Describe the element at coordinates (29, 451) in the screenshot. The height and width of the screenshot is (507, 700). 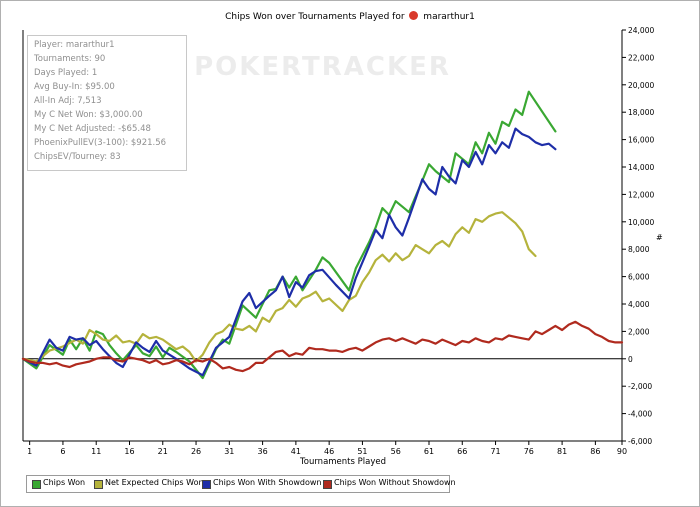
I see `x-tick-label: 1` at that location.